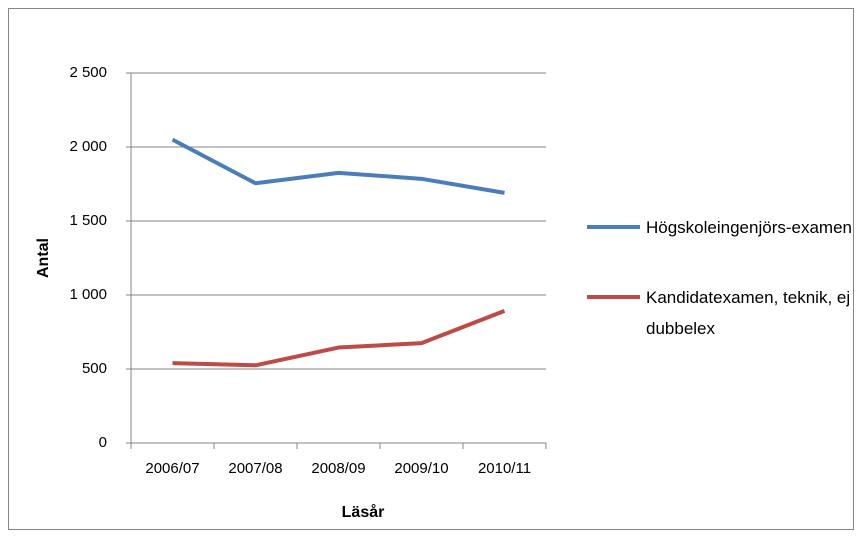 The image size is (862, 538). I want to click on y-axis-title: Antal, so click(43, 258).